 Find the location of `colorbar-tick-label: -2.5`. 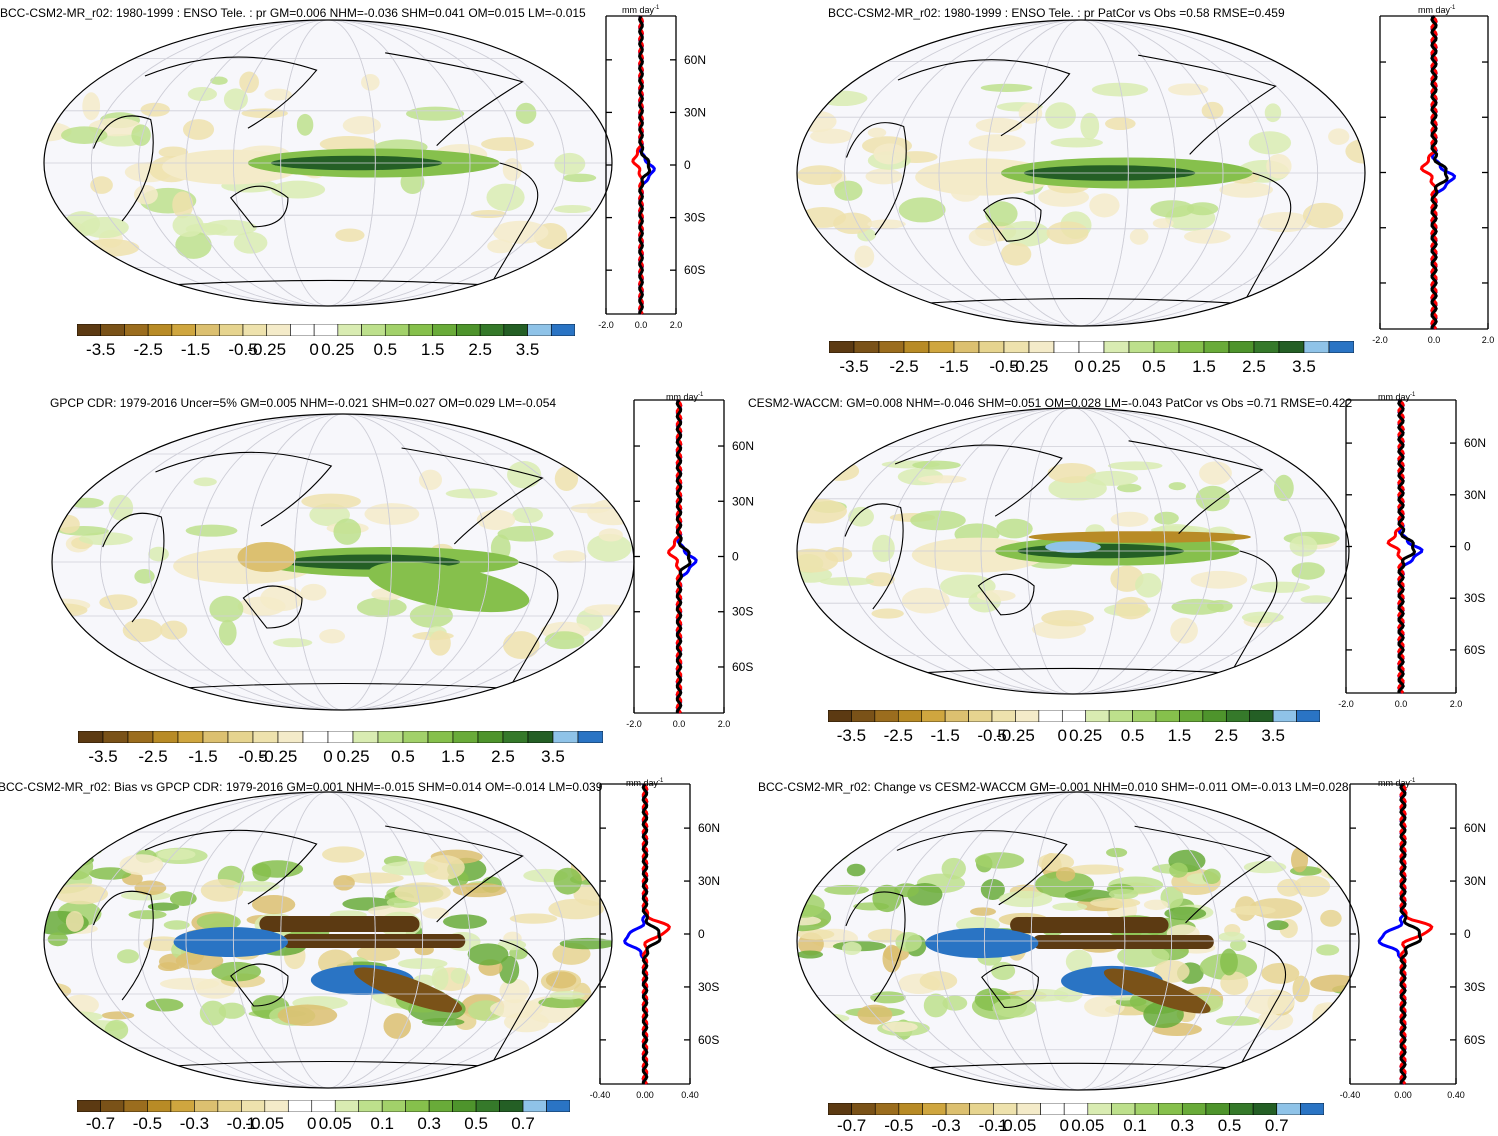

colorbar-tick-label: -2.5 is located at coordinates (153, 756).